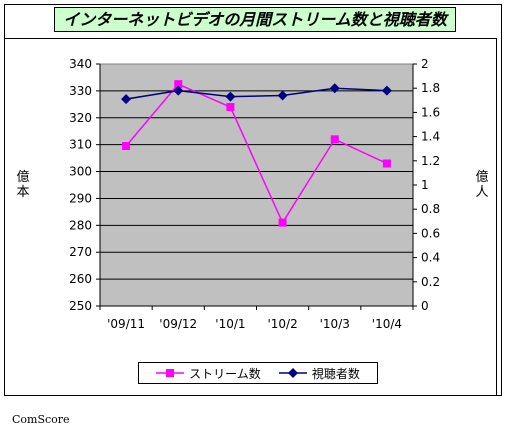 Image resolution: width=510 pixels, height=429 pixels. Describe the element at coordinates (230, 324) in the screenshot. I see `x-tick-label: '10/1` at that location.